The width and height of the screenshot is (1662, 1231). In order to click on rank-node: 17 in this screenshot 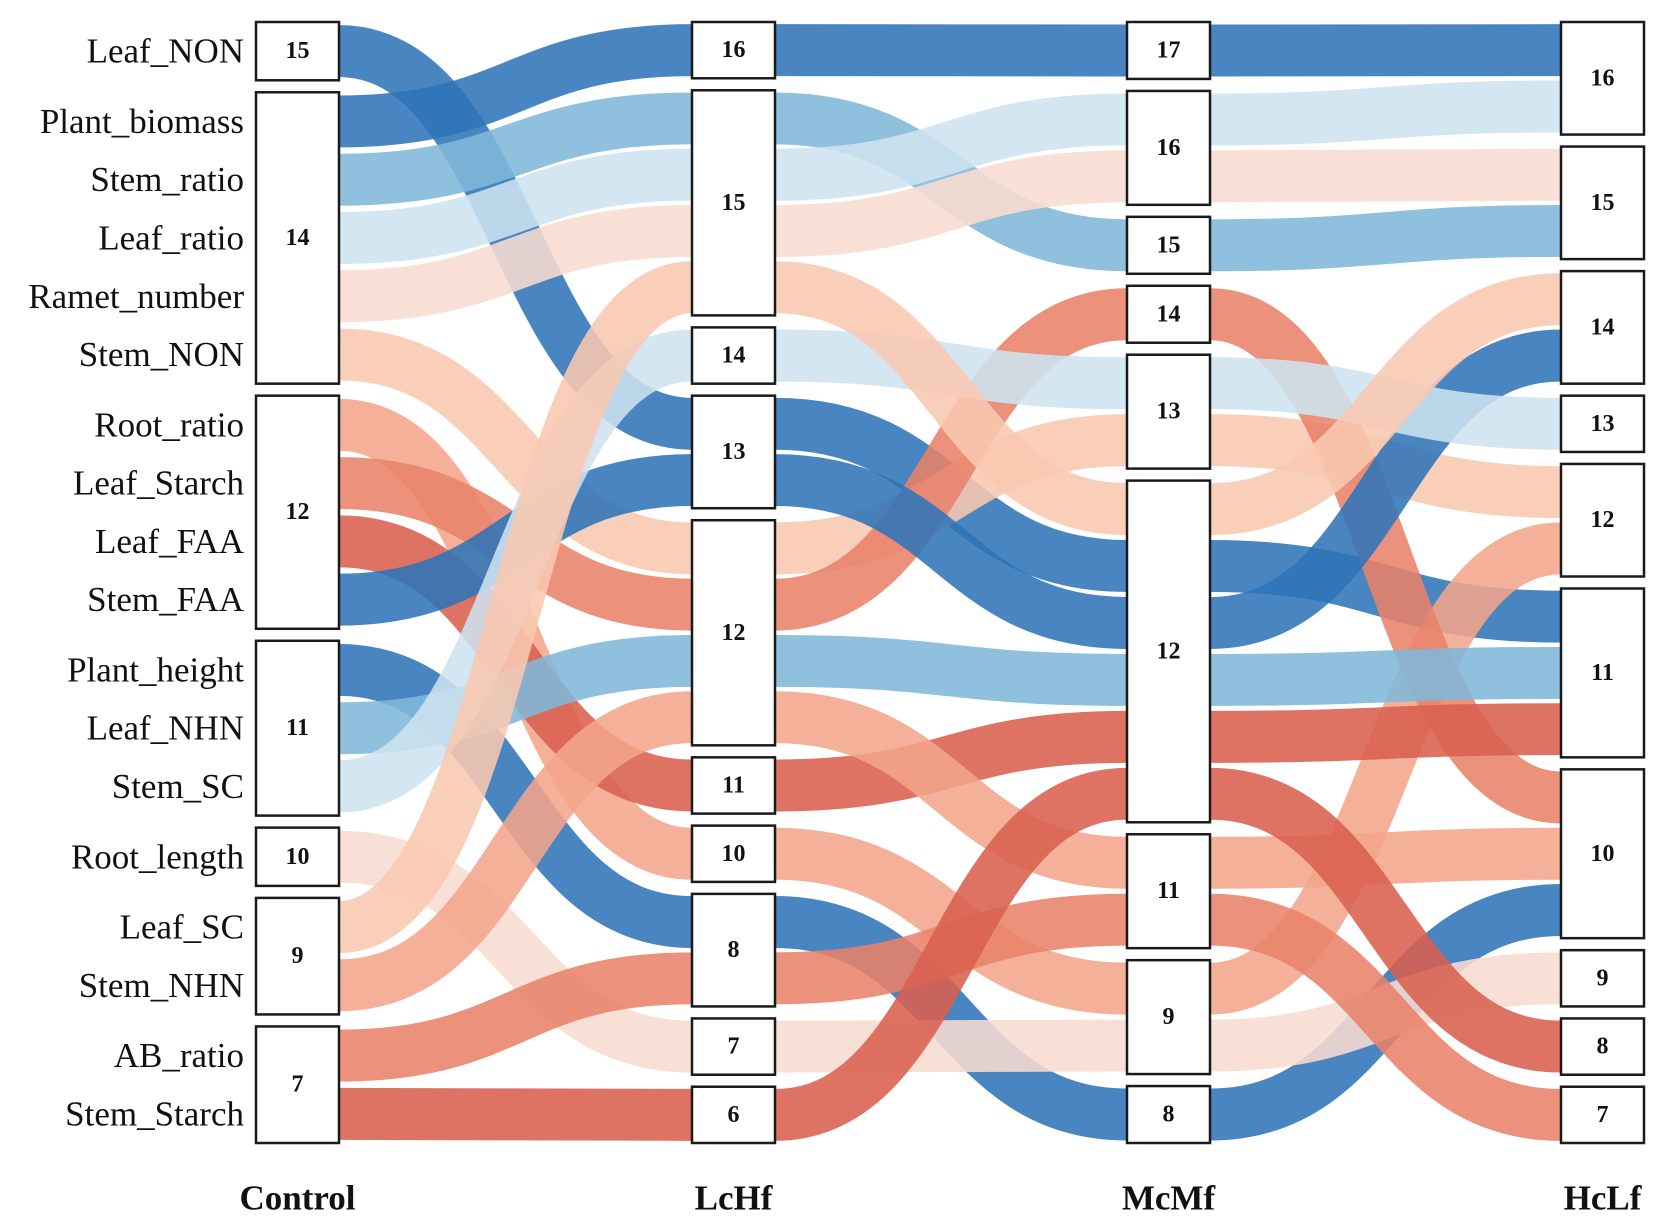, I will do `click(1168, 50)`.